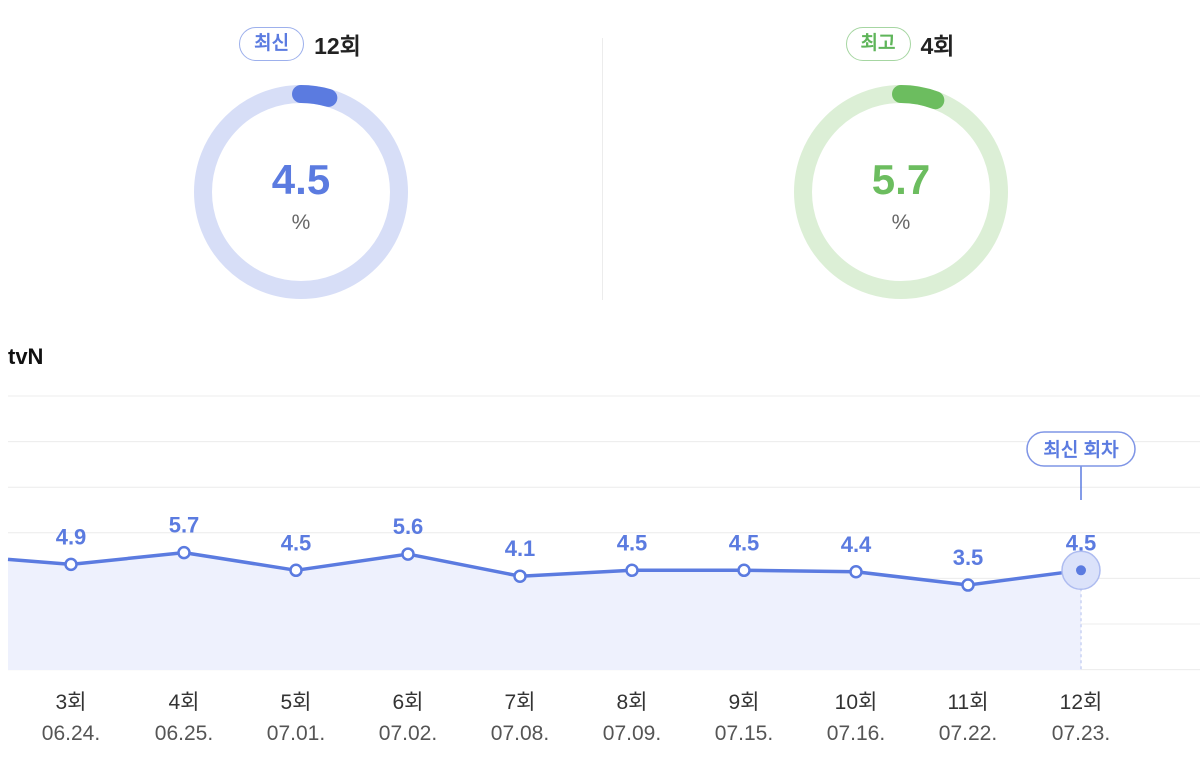  I want to click on callout-badge, so click(1081, 449).